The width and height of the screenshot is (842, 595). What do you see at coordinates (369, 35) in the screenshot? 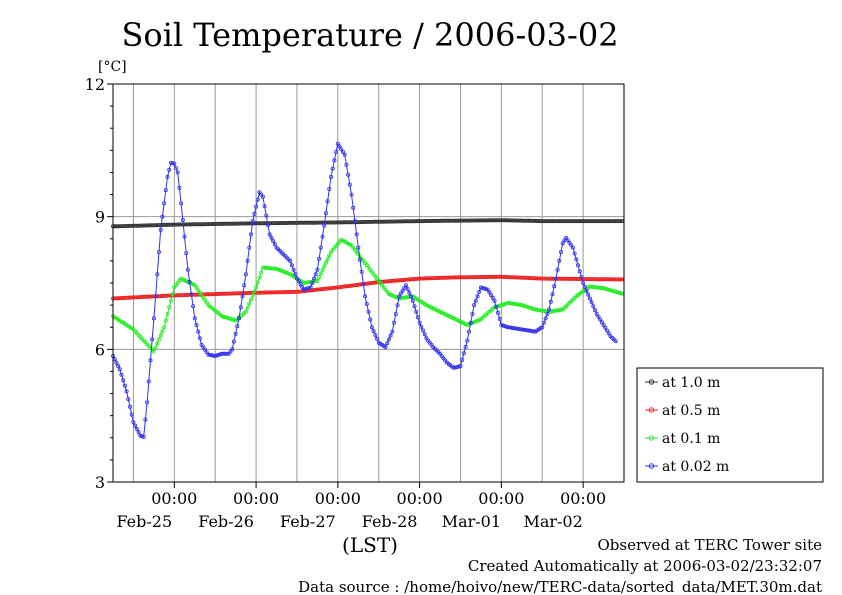
I see `chart-title: Soil Temperature / 2006-03-02` at bounding box center [369, 35].